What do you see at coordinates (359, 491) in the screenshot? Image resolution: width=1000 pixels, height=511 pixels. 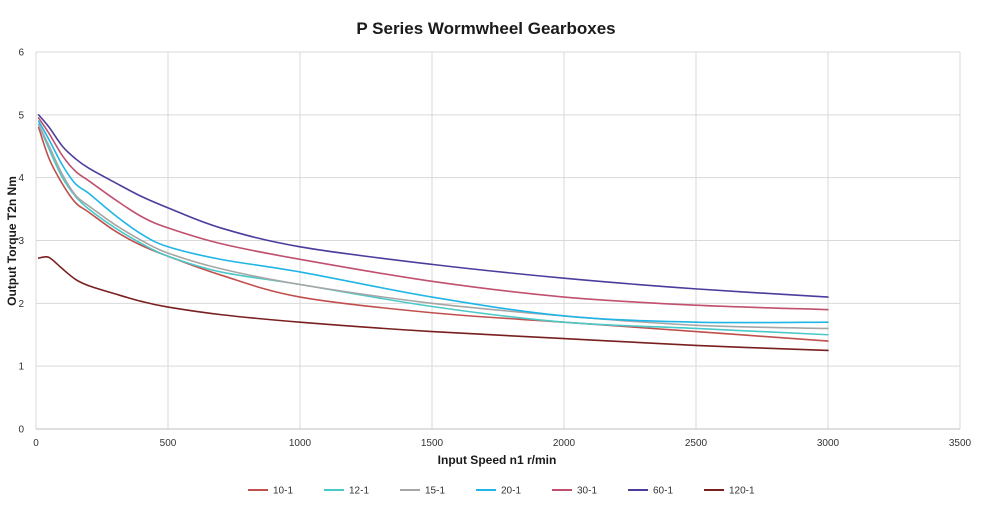 I see `legend-label: 12-1` at bounding box center [359, 491].